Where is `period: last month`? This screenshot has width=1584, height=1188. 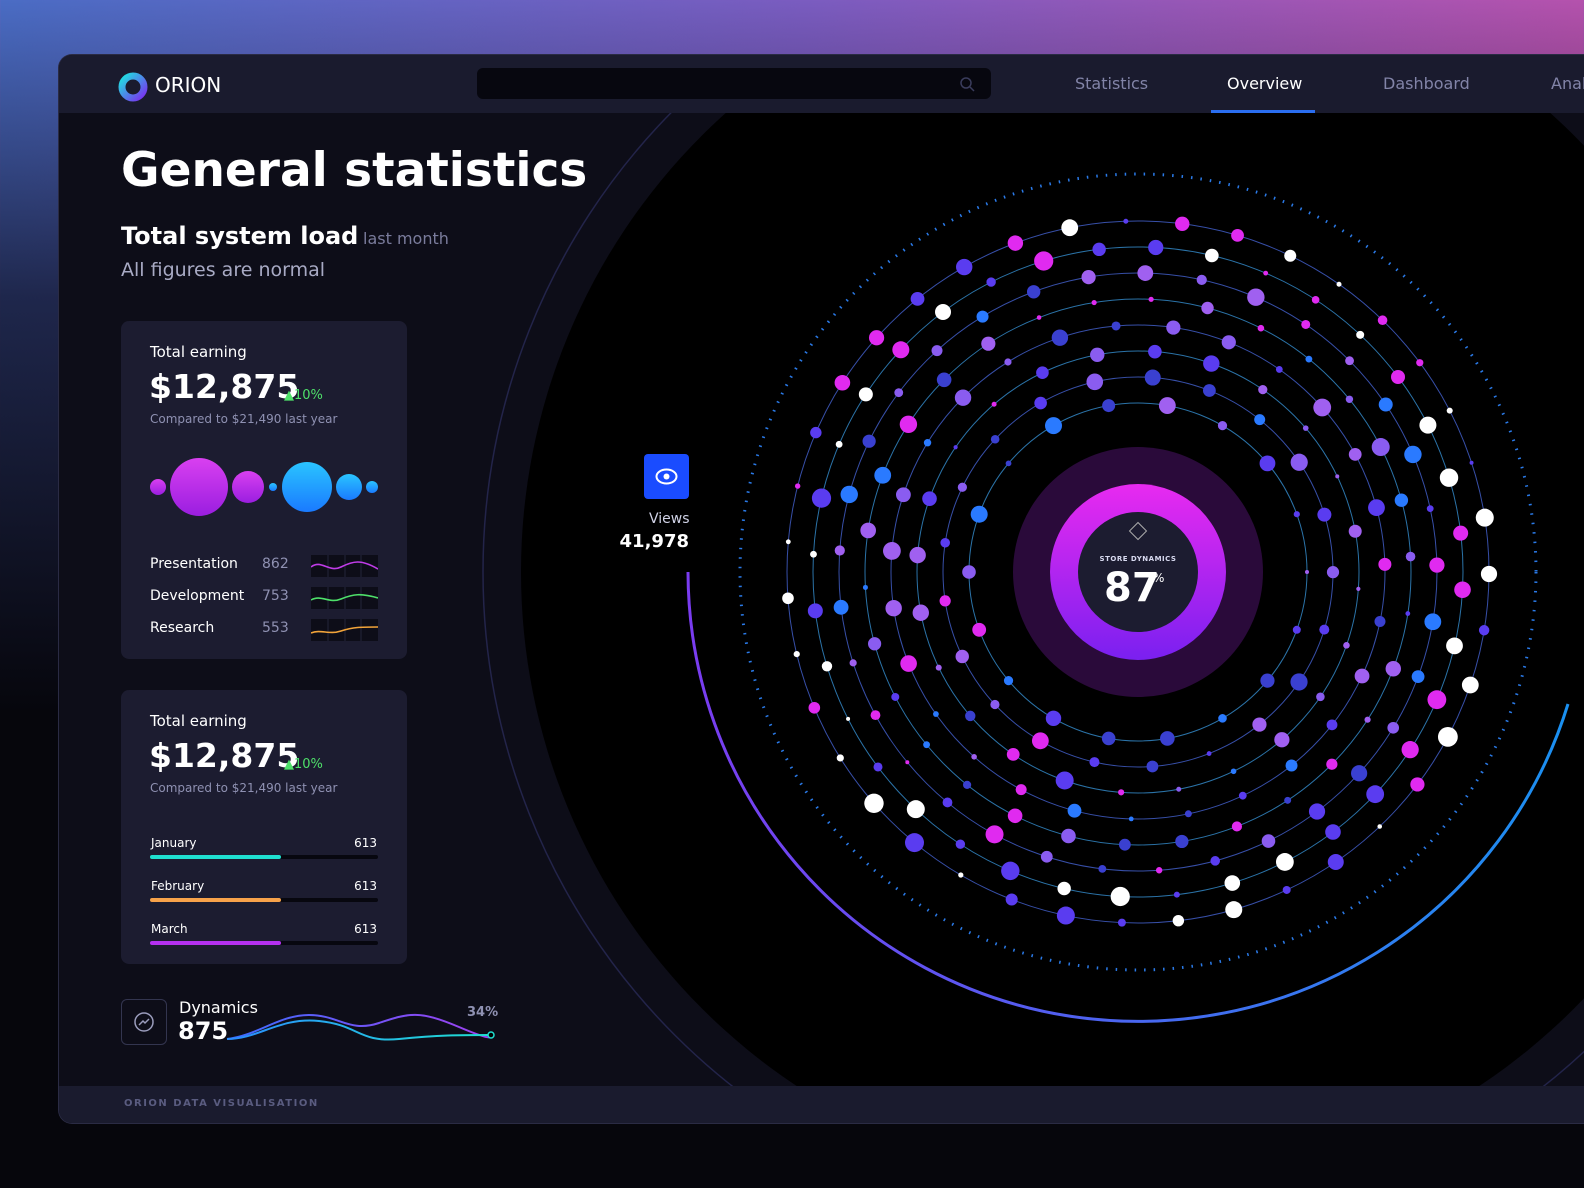
period: last month is located at coordinates (406, 238).